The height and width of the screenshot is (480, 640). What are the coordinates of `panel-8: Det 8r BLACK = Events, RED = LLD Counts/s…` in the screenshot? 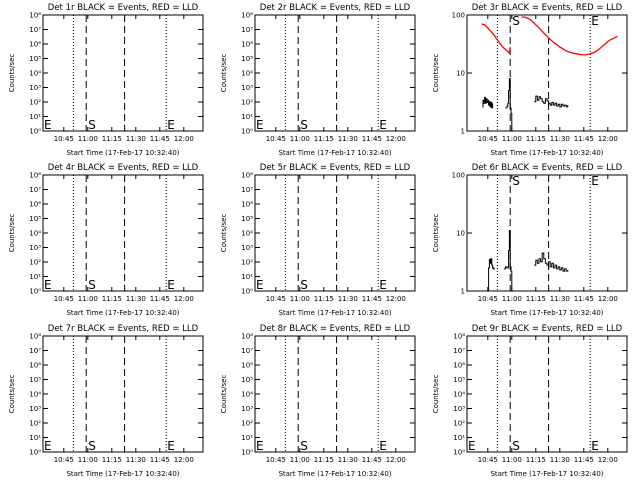 It's located at (318, 401).